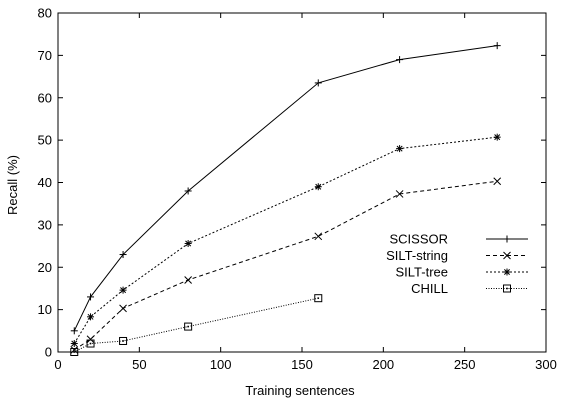  Describe the element at coordinates (383, 364) in the screenshot. I see `x-tick-label: 200` at that location.